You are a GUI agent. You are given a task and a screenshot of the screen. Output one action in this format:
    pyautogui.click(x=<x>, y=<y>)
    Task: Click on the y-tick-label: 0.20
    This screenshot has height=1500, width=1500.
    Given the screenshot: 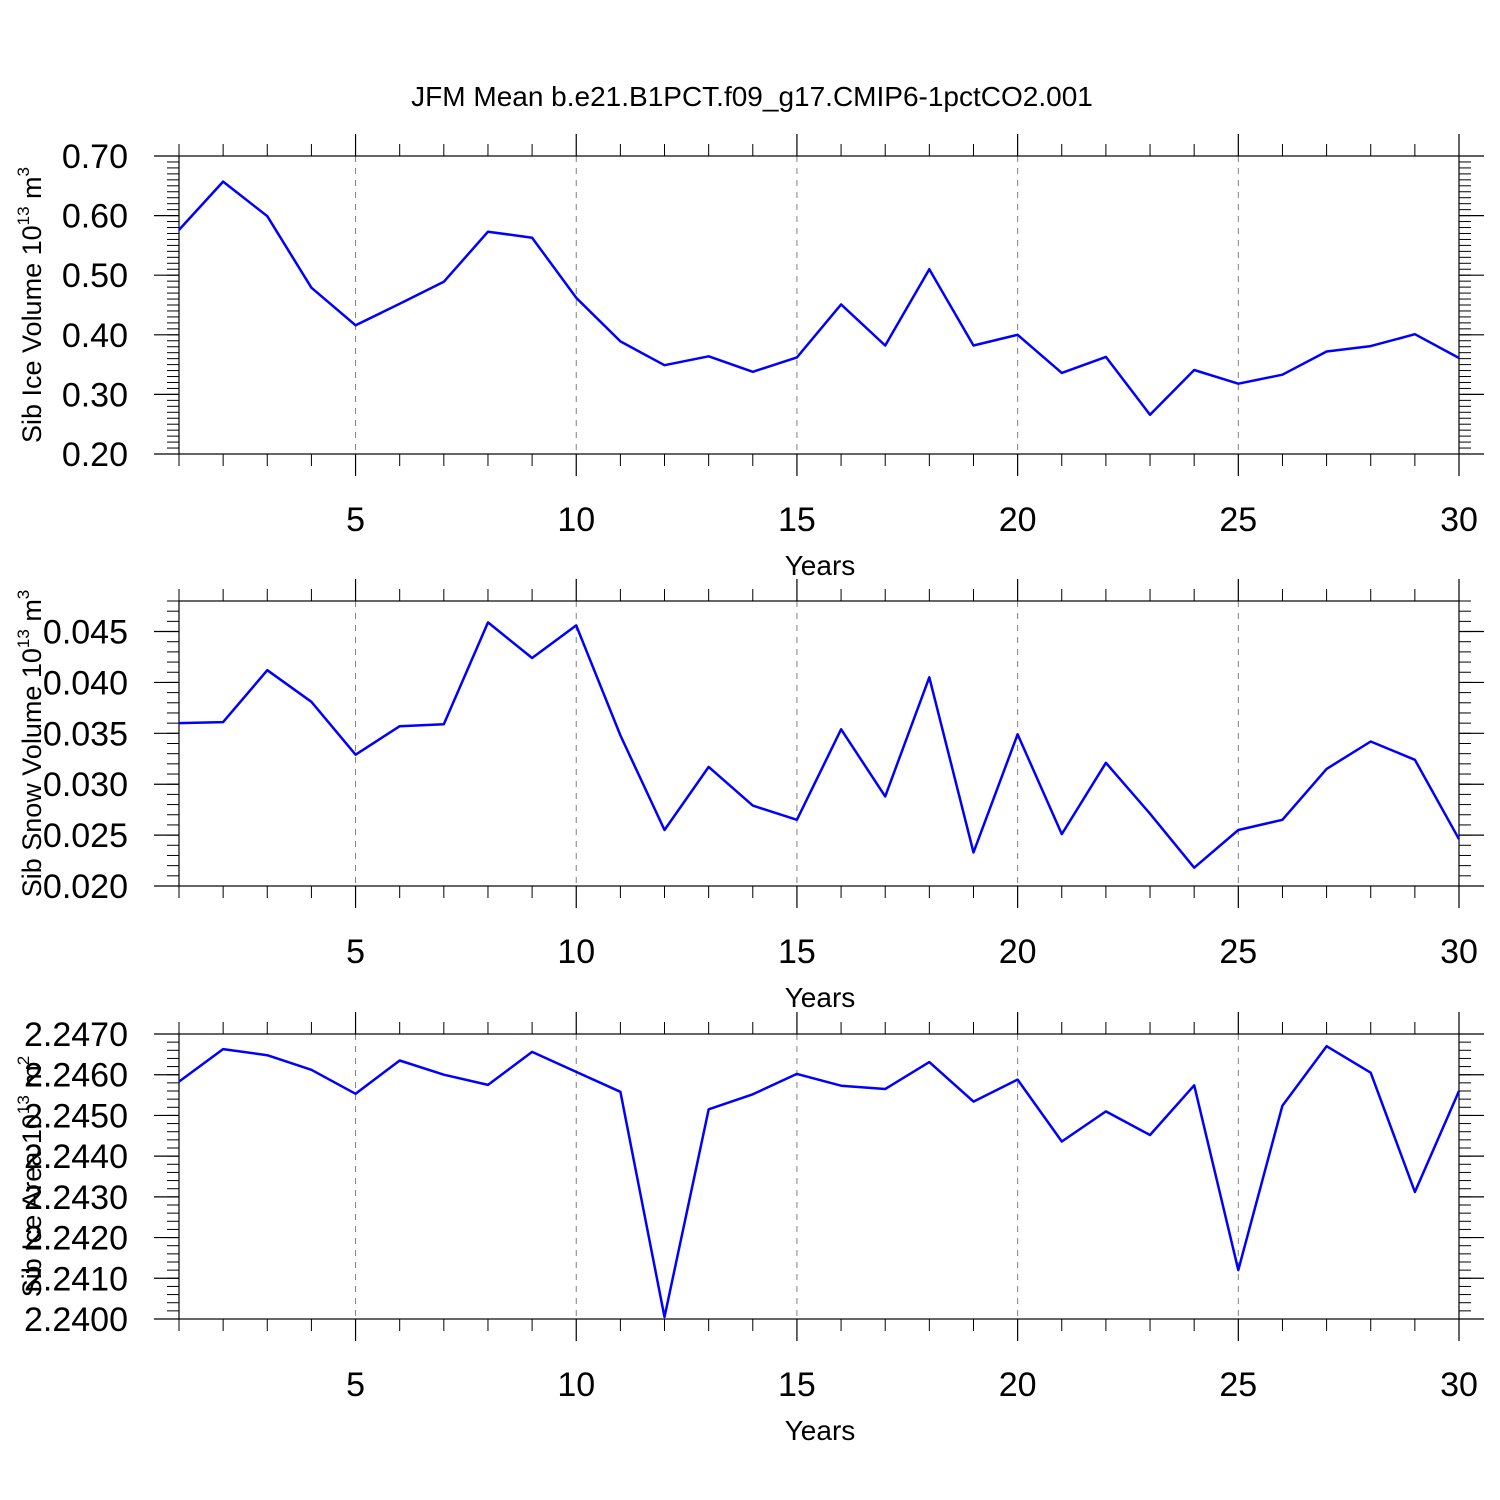 What is the action you would take?
    pyautogui.click(x=95, y=455)
    